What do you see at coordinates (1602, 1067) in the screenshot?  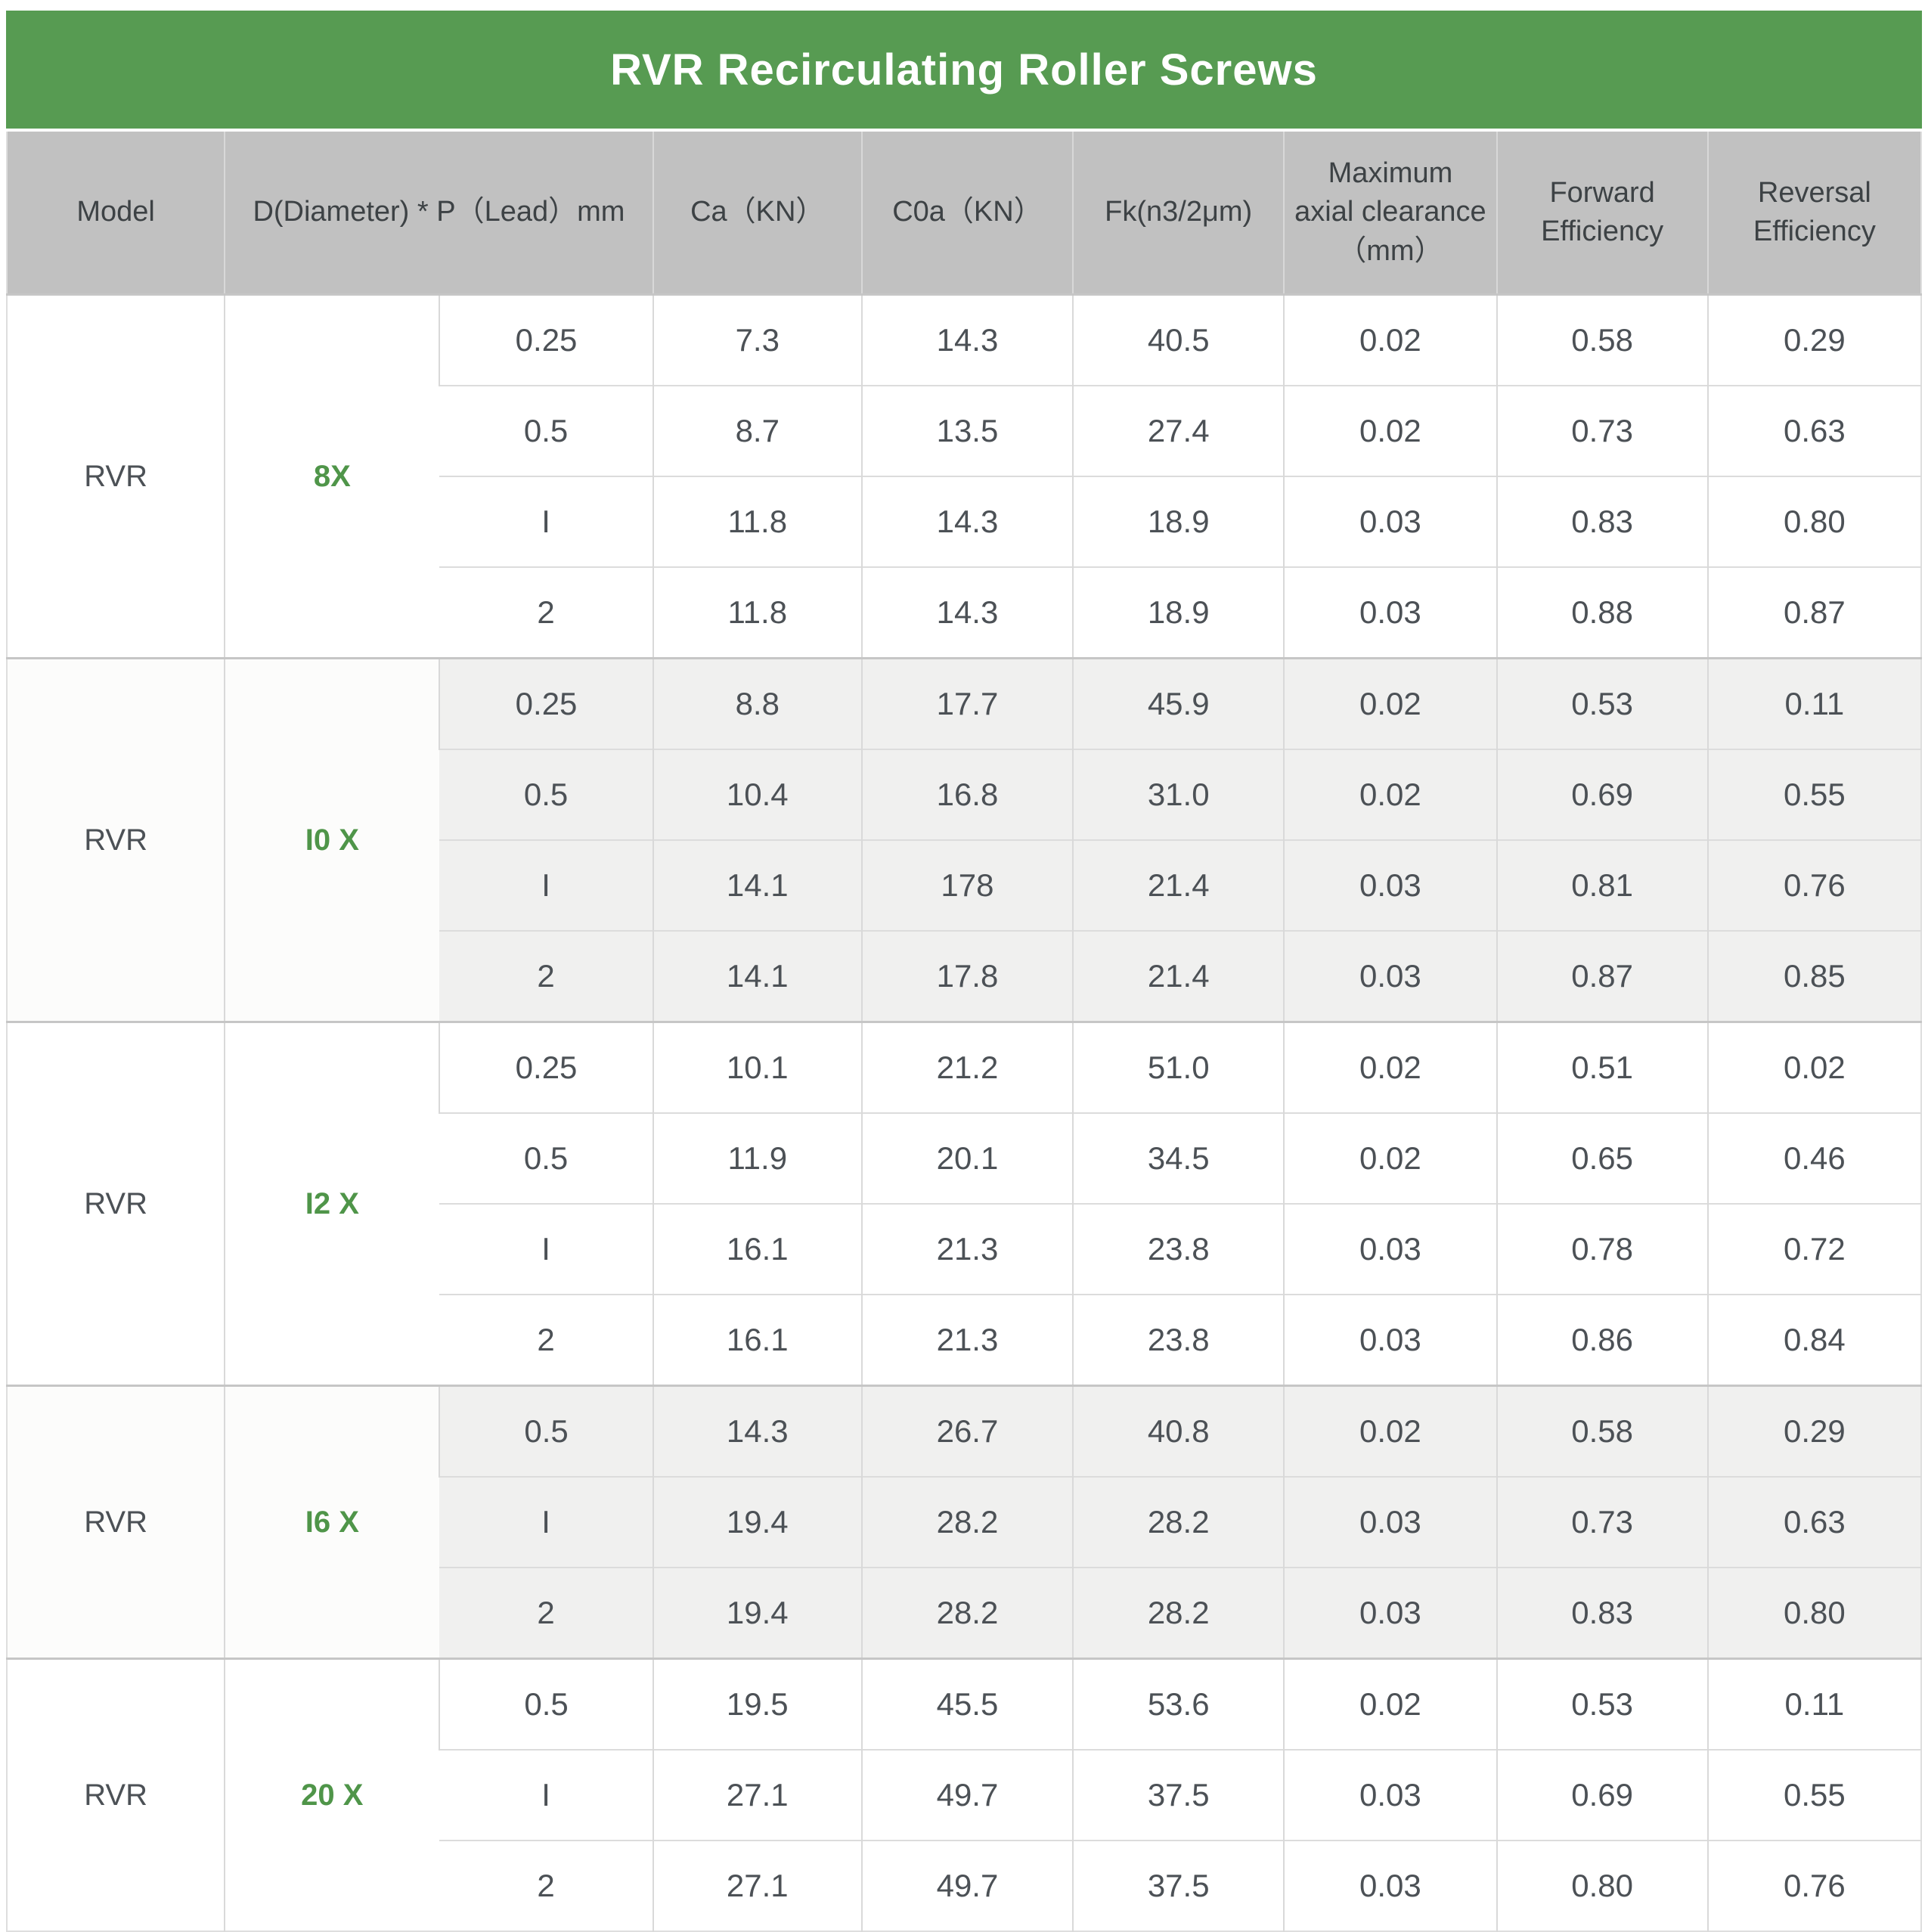 I see `value-cell: 0.51` at bounding box center [1602, 1067].